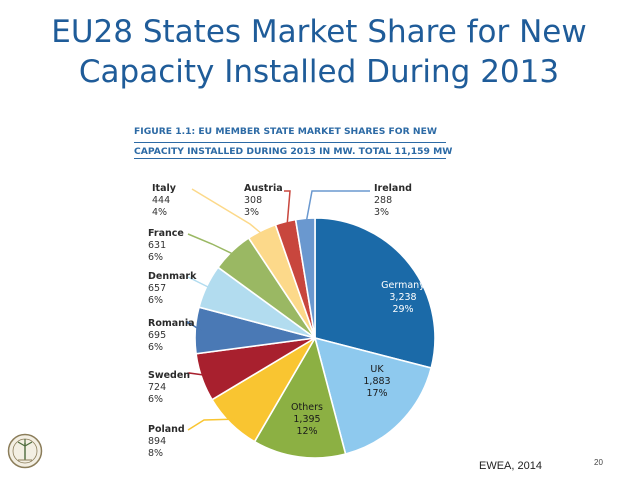  I want to click on slice-label-uk: UK 1,883 17%, so click(377, 382).